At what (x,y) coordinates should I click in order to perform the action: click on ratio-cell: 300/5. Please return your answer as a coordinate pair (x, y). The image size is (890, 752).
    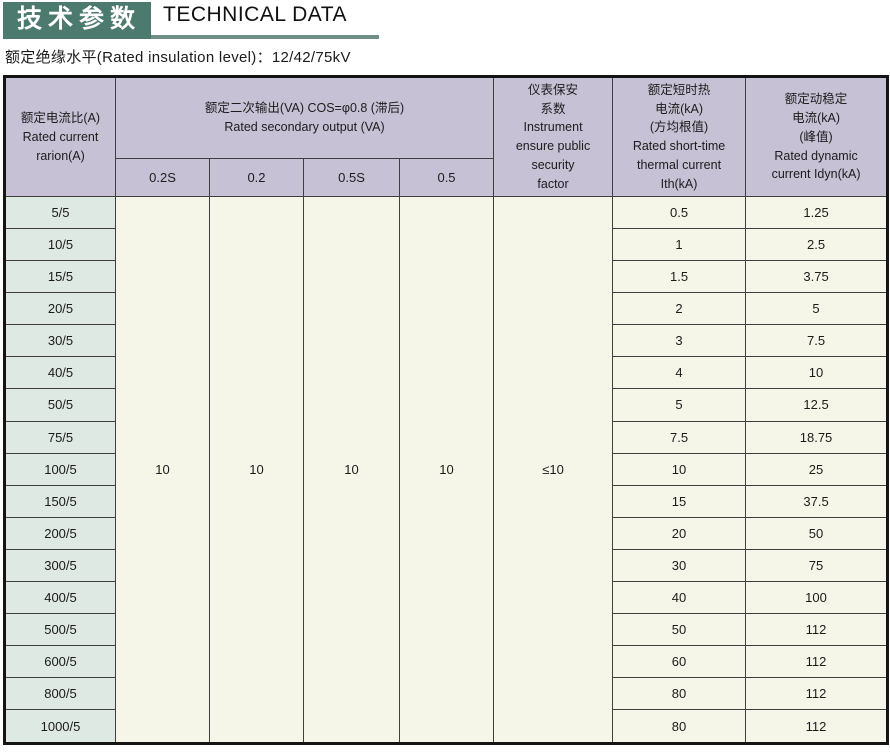
    Looking at the image, I should click on (60, 565).